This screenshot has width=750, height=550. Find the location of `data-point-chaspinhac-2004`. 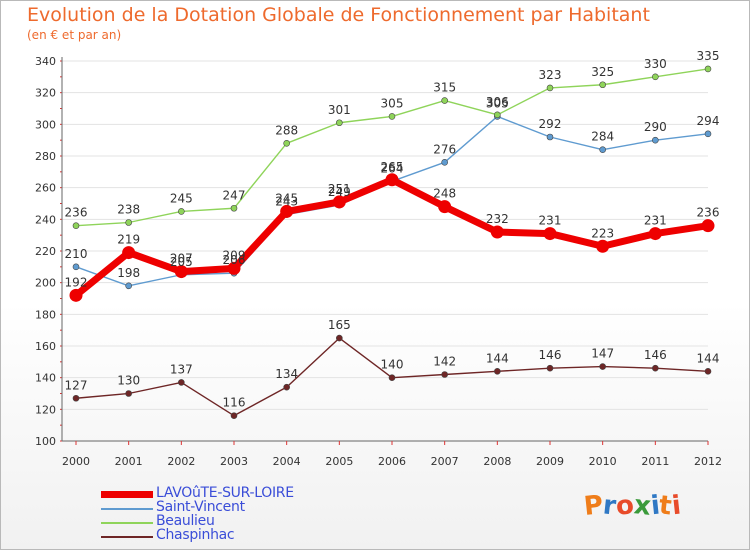

data-point-chaspinhac-2004 is located at coordinates (286, 387).